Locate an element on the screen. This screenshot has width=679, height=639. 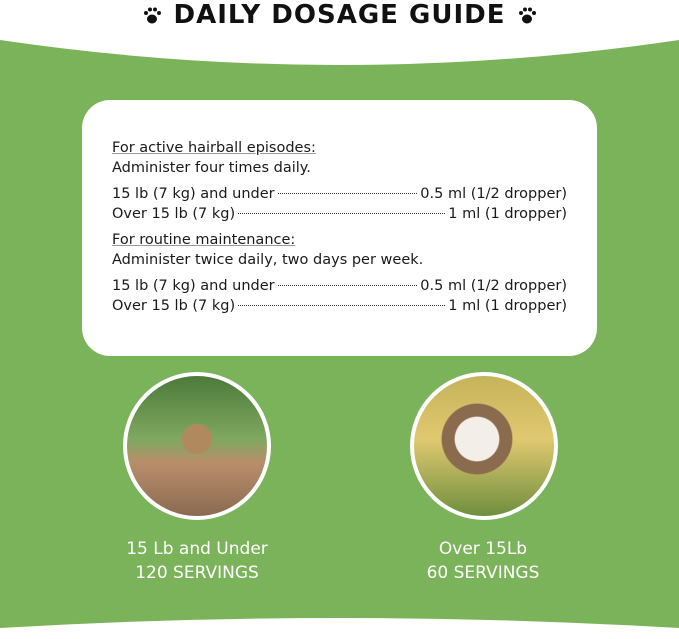
title-text: DAILY DOSAGE GUIDE is located at coordinates (339, 15).